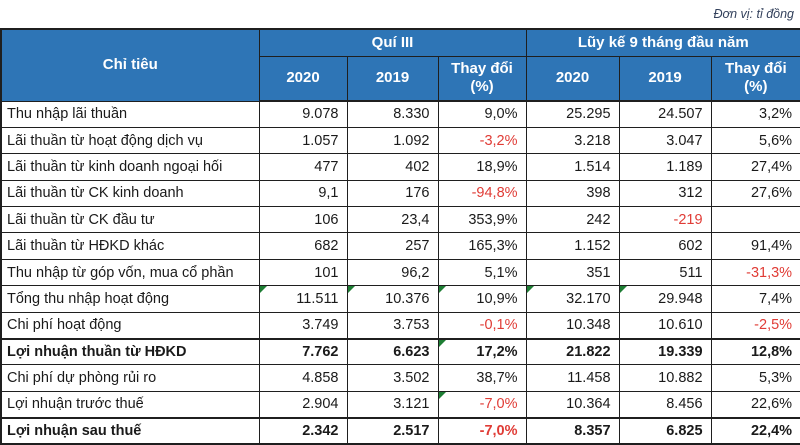 This screenshot has width=800, height=445. Describe the element at coordinates (482, 140) in the screenshot. I see `value-cell: -3,2%` at that location.